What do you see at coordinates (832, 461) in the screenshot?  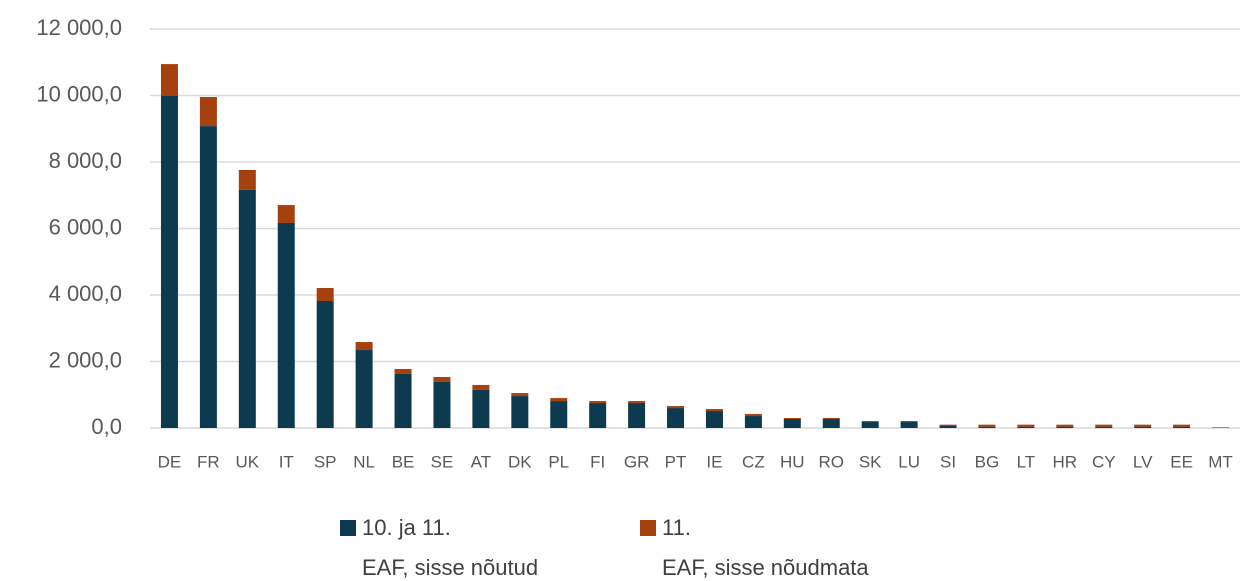 I see `x-tick-label: RO` at bounding box center [832, 461].